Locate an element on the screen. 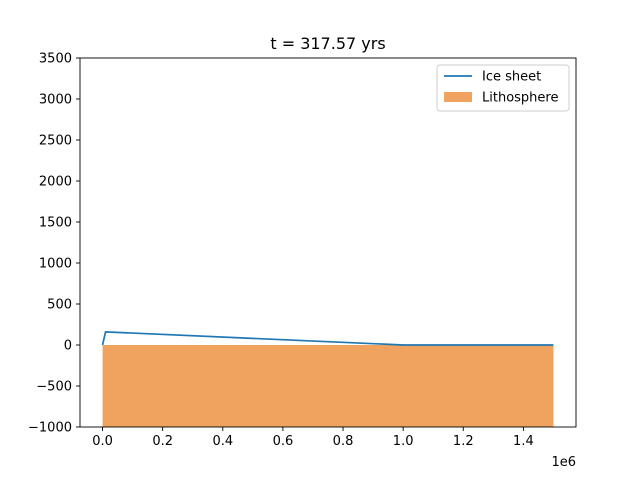 This screenshot has height=480, width=640. y-tick-label: −500 is located at coordinates (54, 387).